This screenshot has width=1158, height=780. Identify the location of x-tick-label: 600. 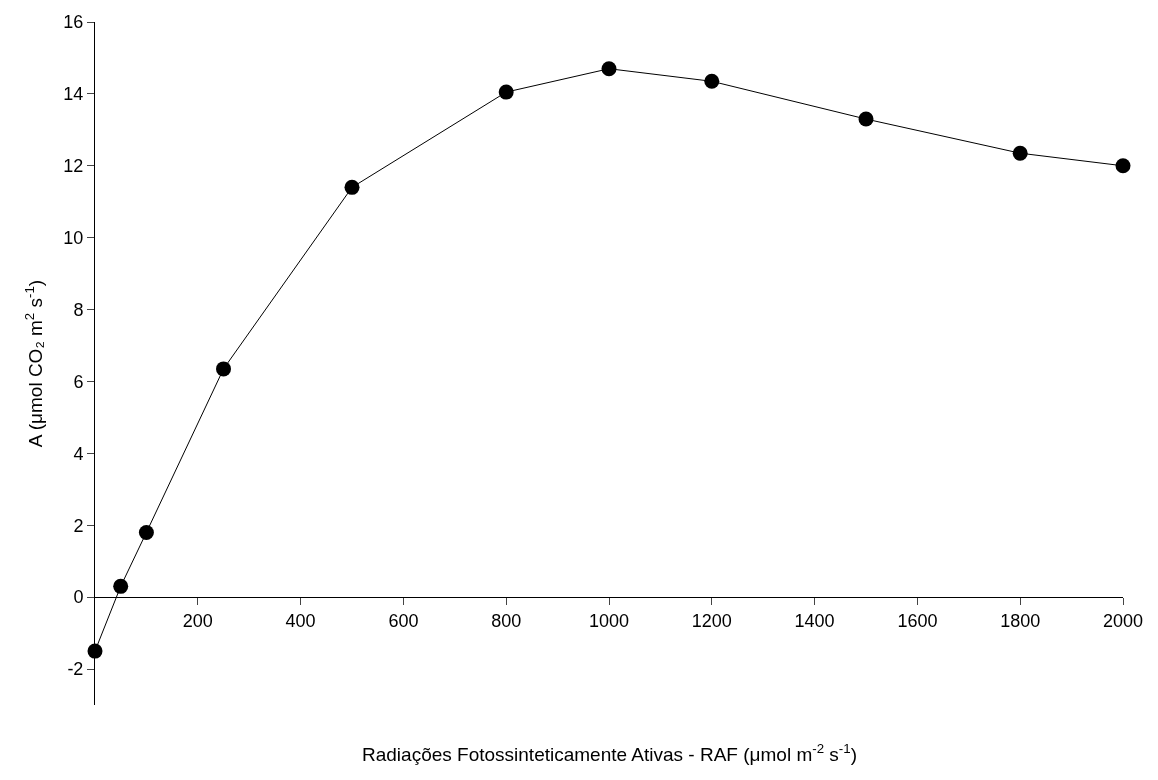
(403, 620).